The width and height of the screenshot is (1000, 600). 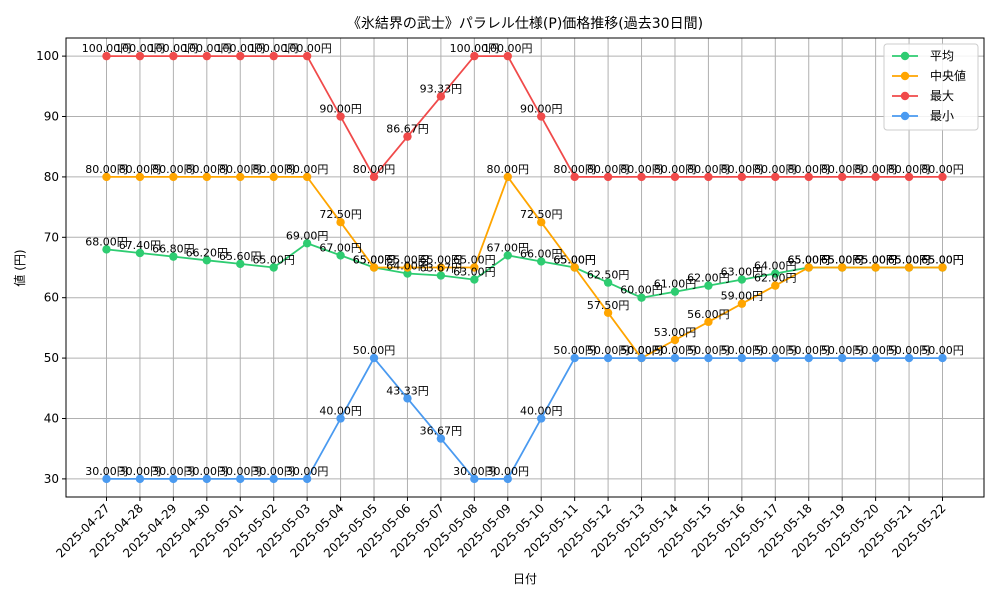 What do you see at coordinates (441, 431) in the screenshot?
I see `data-label: 36.67円` at bounding box center [441, 431].